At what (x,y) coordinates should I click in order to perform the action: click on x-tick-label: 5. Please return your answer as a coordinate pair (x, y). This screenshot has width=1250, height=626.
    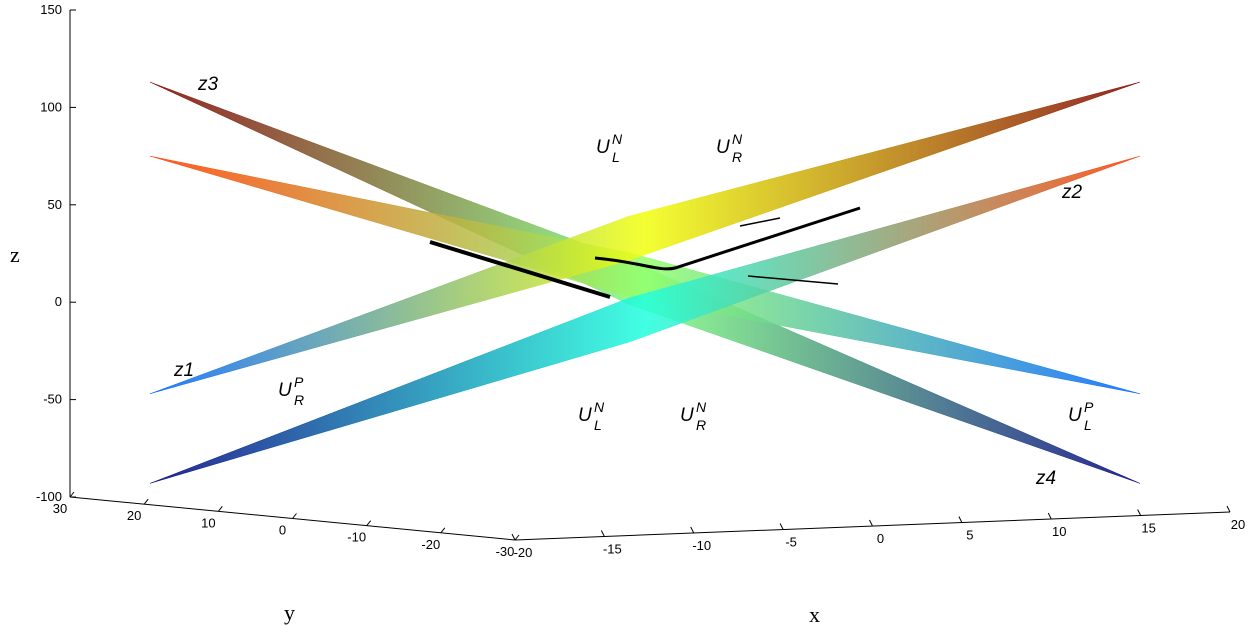
    Looking at the image, I should click on (969, 535).